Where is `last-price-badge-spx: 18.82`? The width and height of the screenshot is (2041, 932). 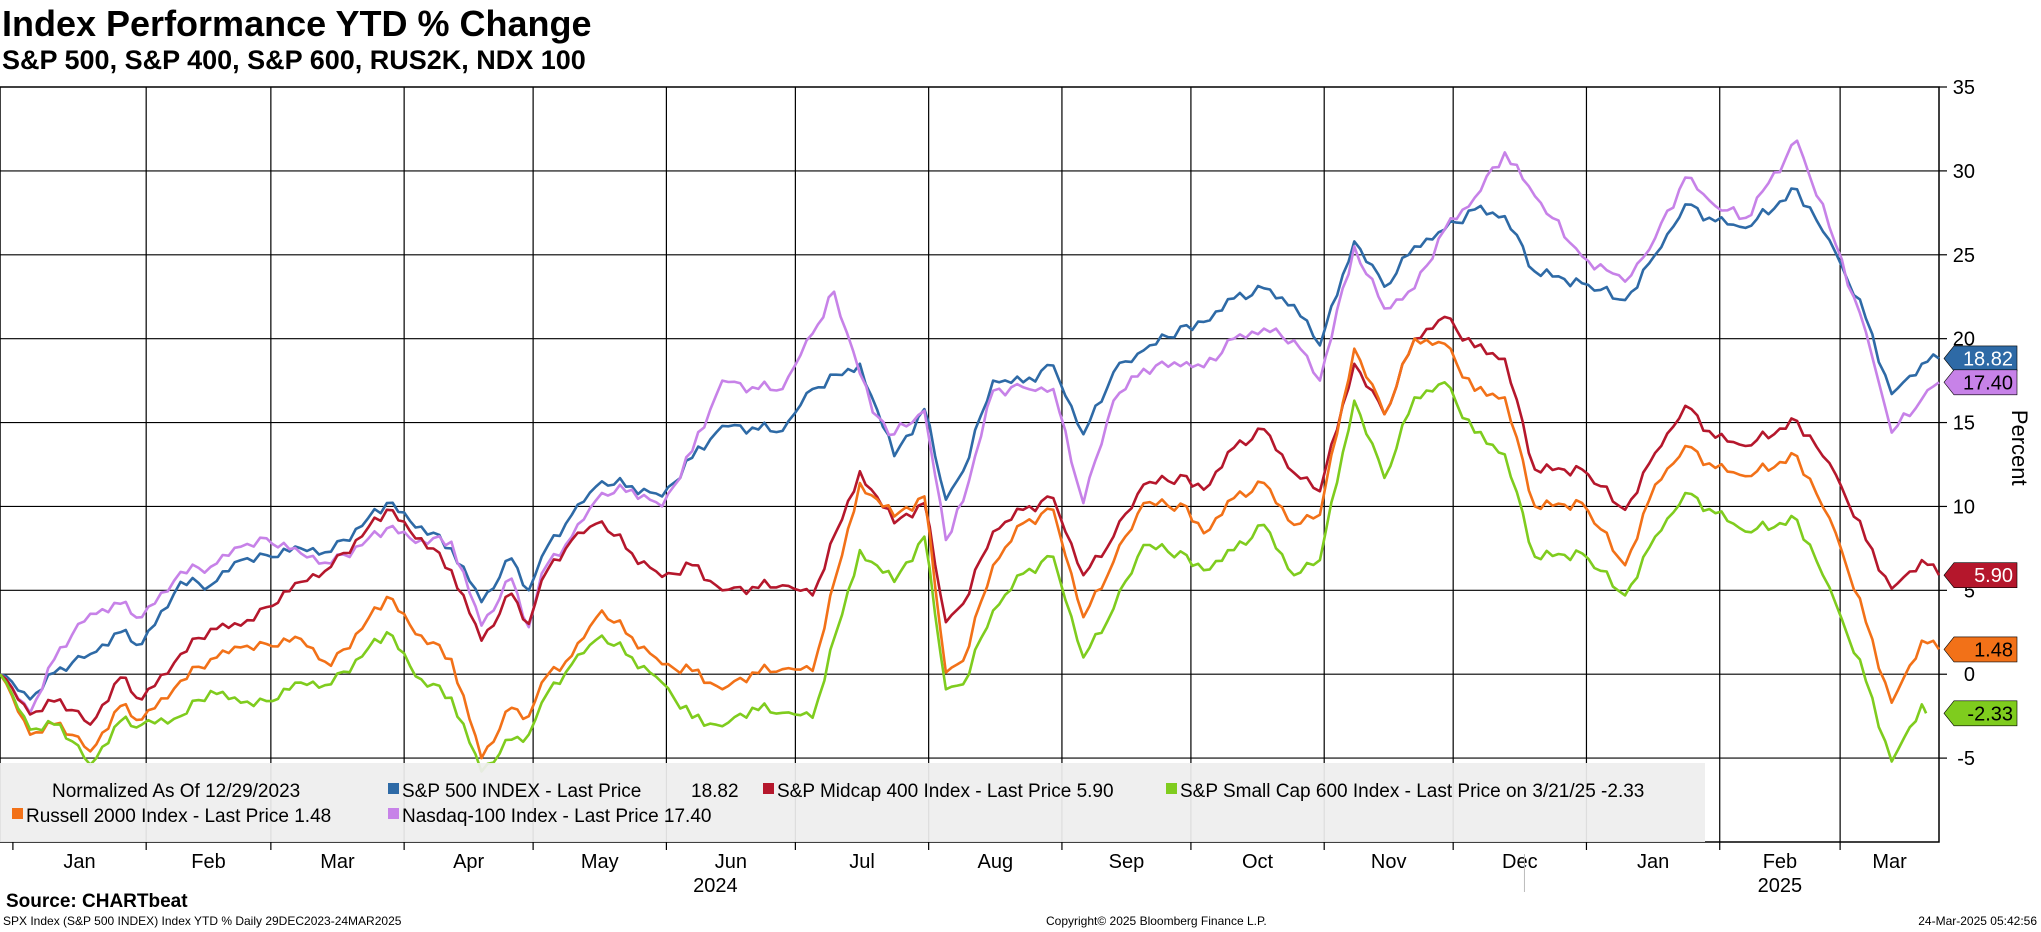
last-price-badge-spx: 18.82 is located at coordinates (1980, 358).